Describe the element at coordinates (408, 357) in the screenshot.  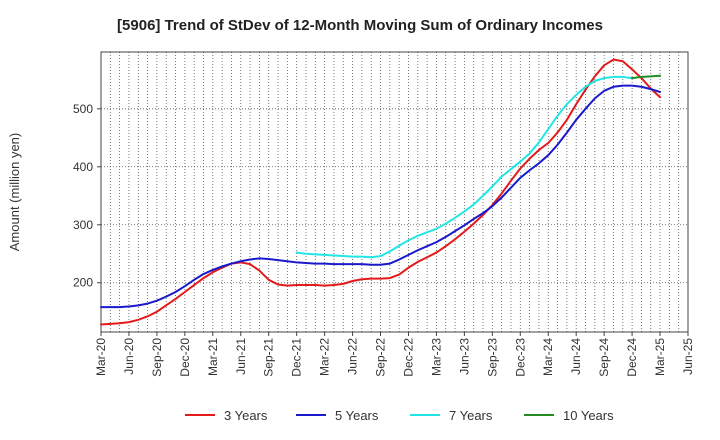
I see `x-tick-label: Dec-22` at that location.